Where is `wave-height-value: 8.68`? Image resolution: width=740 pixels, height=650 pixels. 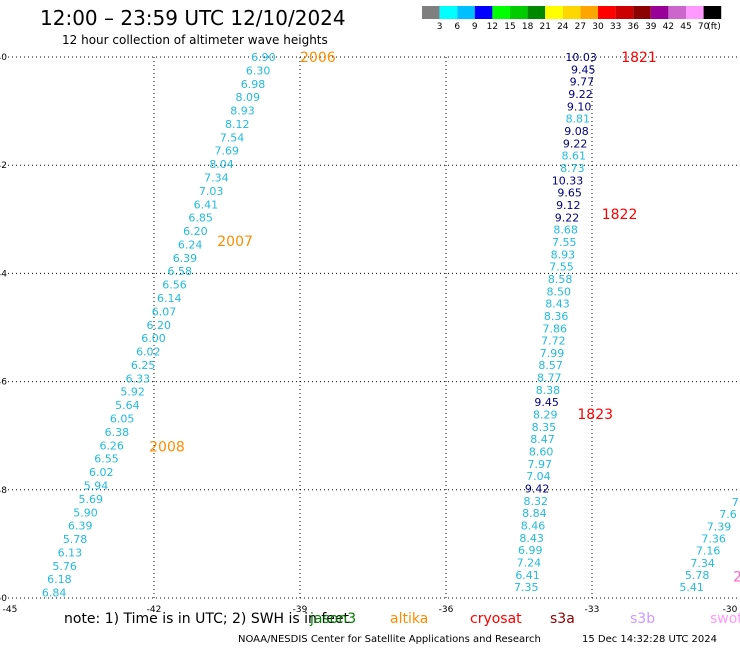 wave-height-value: 8.68 is located at coordinates (565, 230).